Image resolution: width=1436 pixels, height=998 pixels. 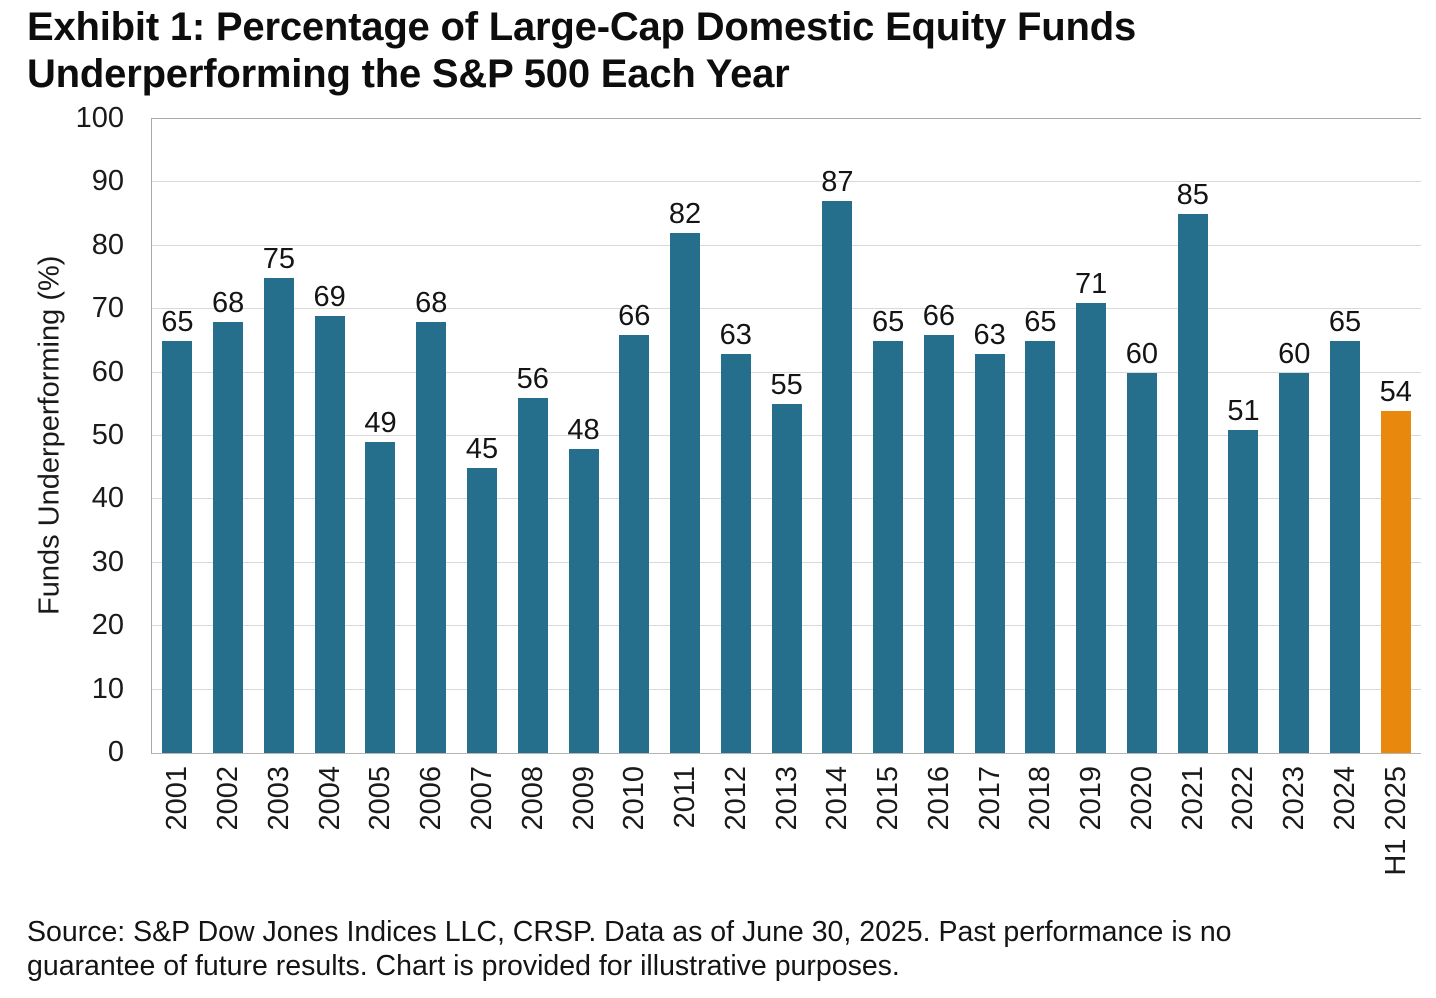 What do you see at coordinates (107, 181) in the screenshot?
I see `y-tick-label-90: 90` at bounding box center [107, 181].